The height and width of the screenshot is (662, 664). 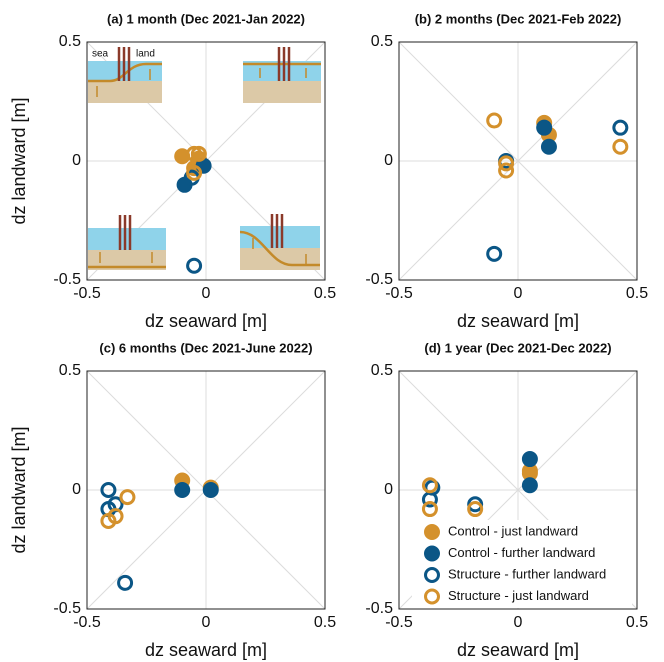 What do you see at coordinates (206, 18) in the screenshot?
I see `chart-title: (a) 1 month (Dec 2021-Jan 2022)` at bounding box center [206, 18].